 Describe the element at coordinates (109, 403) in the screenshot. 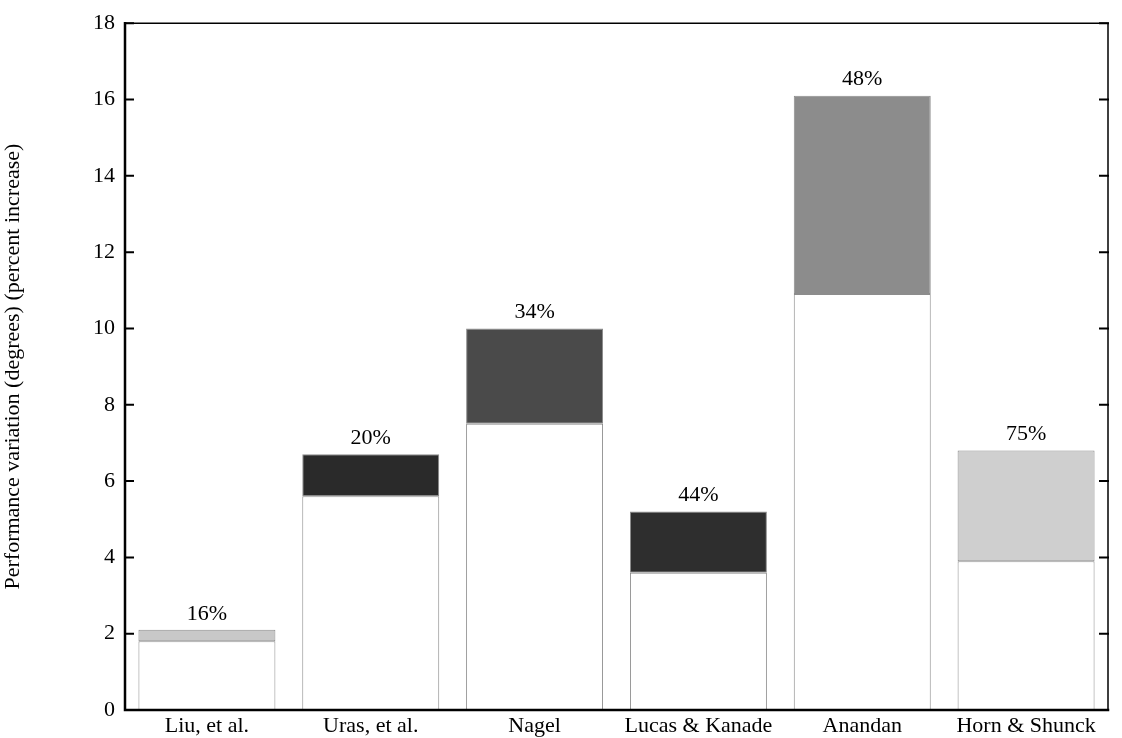

I see `y-tick-label: 8` at that location.